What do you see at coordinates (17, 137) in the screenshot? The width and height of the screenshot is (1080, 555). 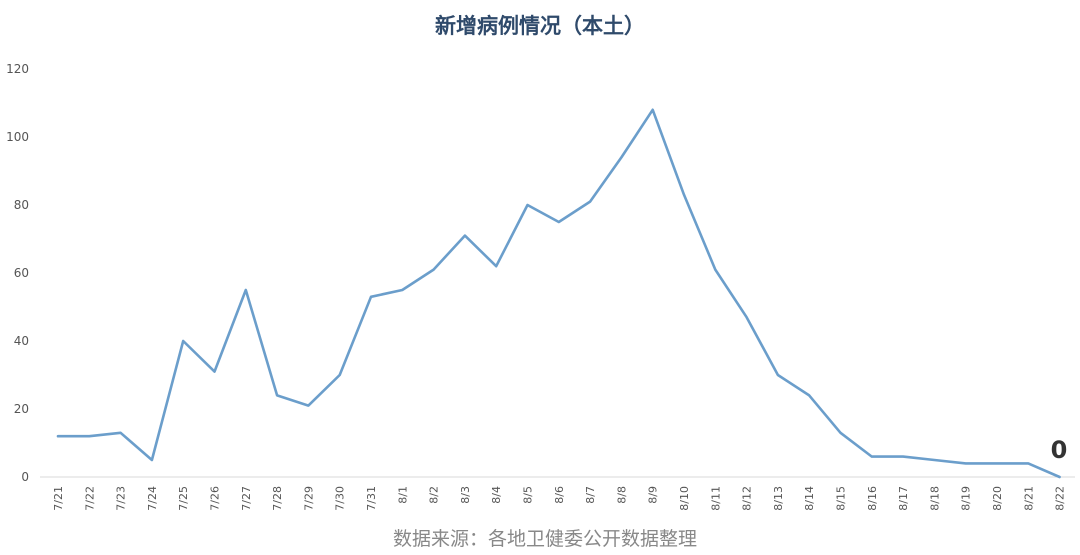 I see `y-tick-label: 100` at bounding box center [17, 137].